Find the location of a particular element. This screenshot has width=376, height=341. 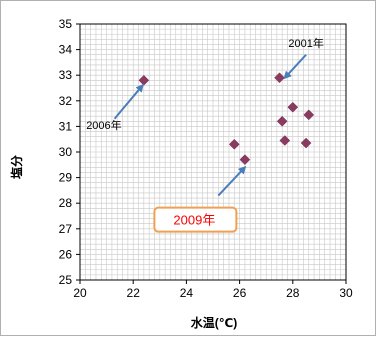

x-tick-label: 22 is located at coordinates (134, 293).